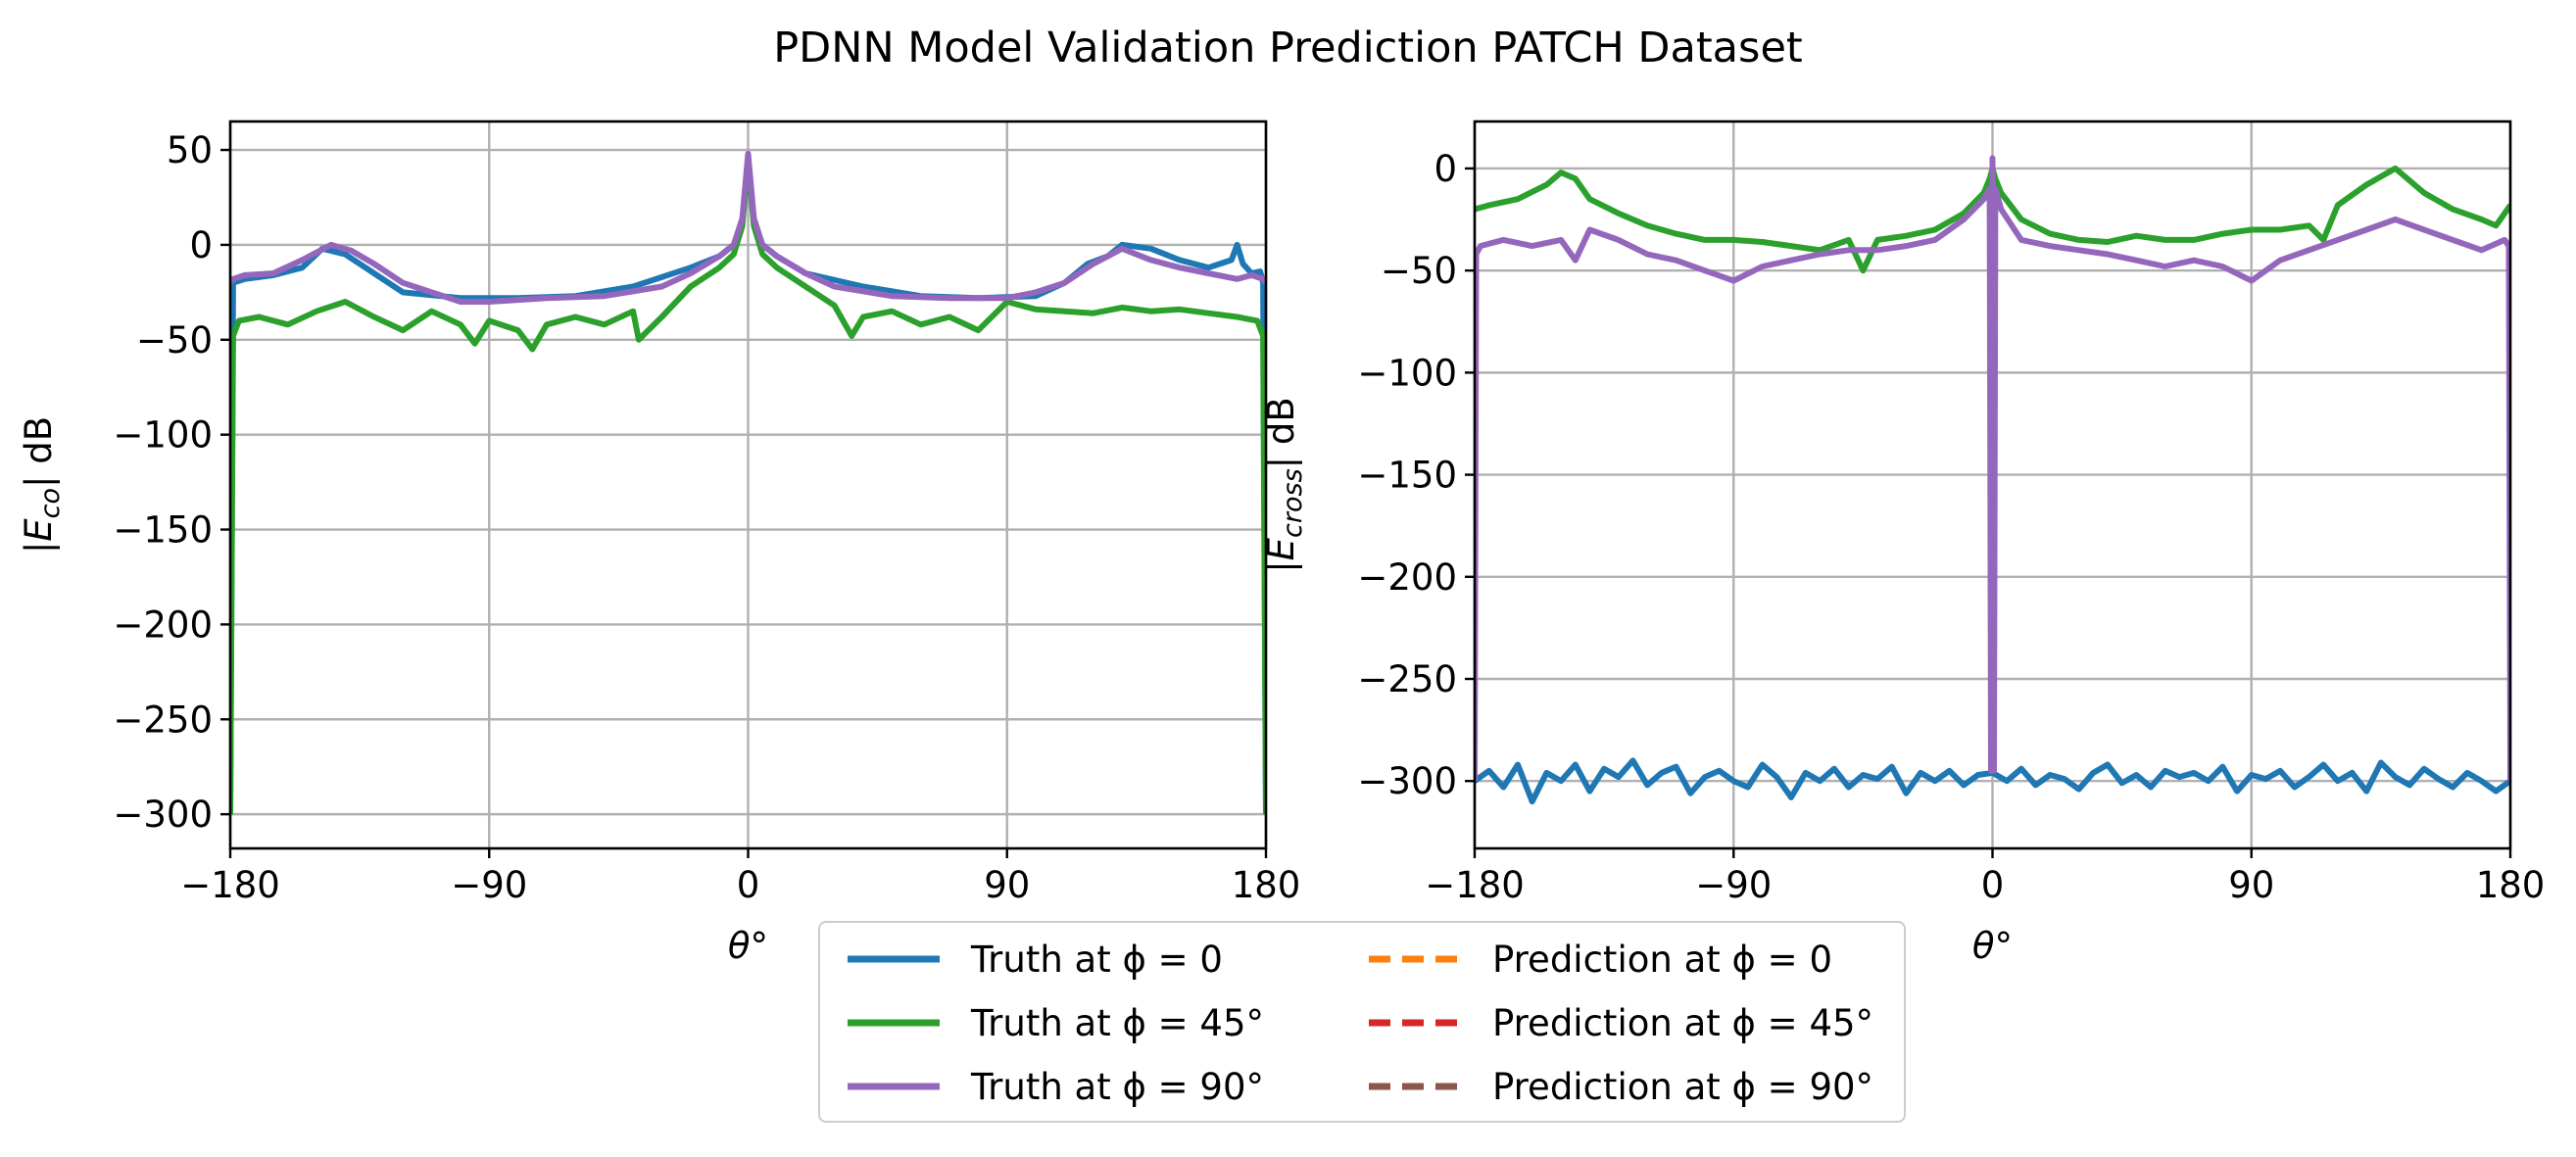 The height and width of the screenshot is (1157, 2576). What do you see at coordinates (1662, 959) in the screenshot?
I see `legend-label: Prediction at ϕ = 0` at bounding box center [1662, 959].